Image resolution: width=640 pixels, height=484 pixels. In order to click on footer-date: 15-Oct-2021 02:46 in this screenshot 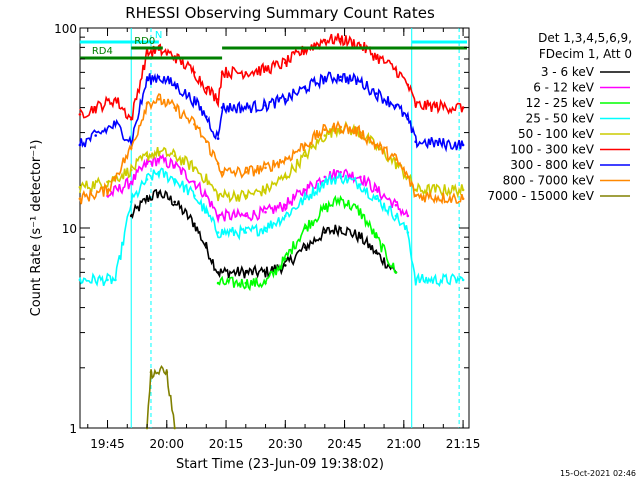, I will do `click(598, 473)`.